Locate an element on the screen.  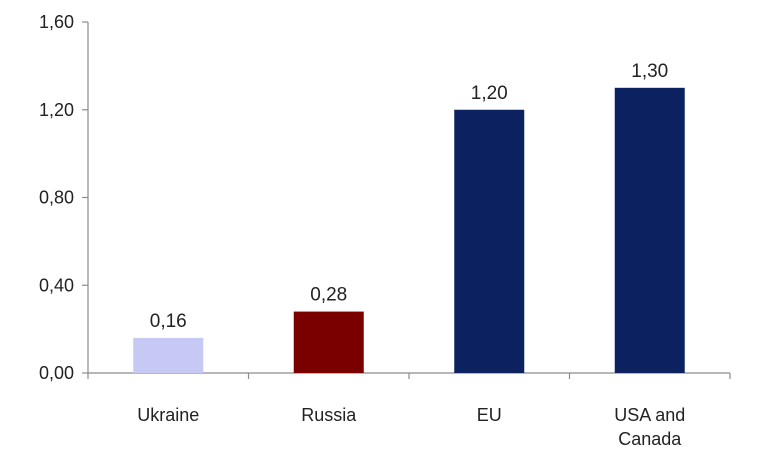
data-label: 1,20 is located at coordinates (489, 93).